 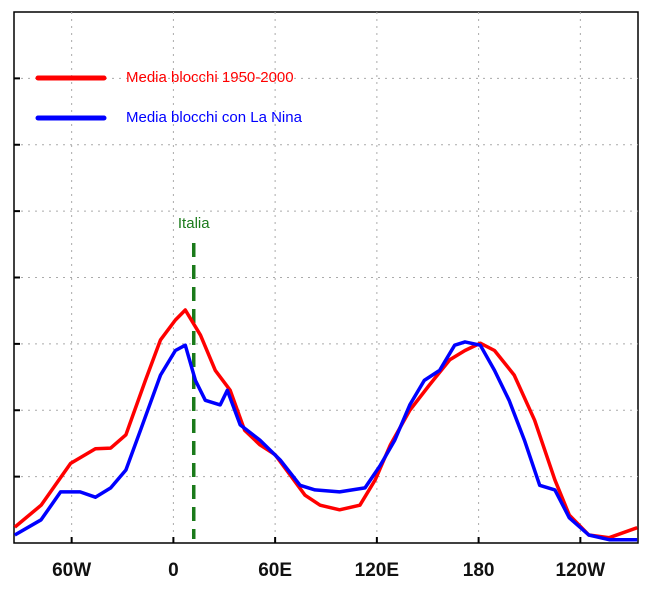 What do you see at coordinates (479, 570) in the screenshot?
I see `x-tick-label: 180` at bounding box center [479, 570].